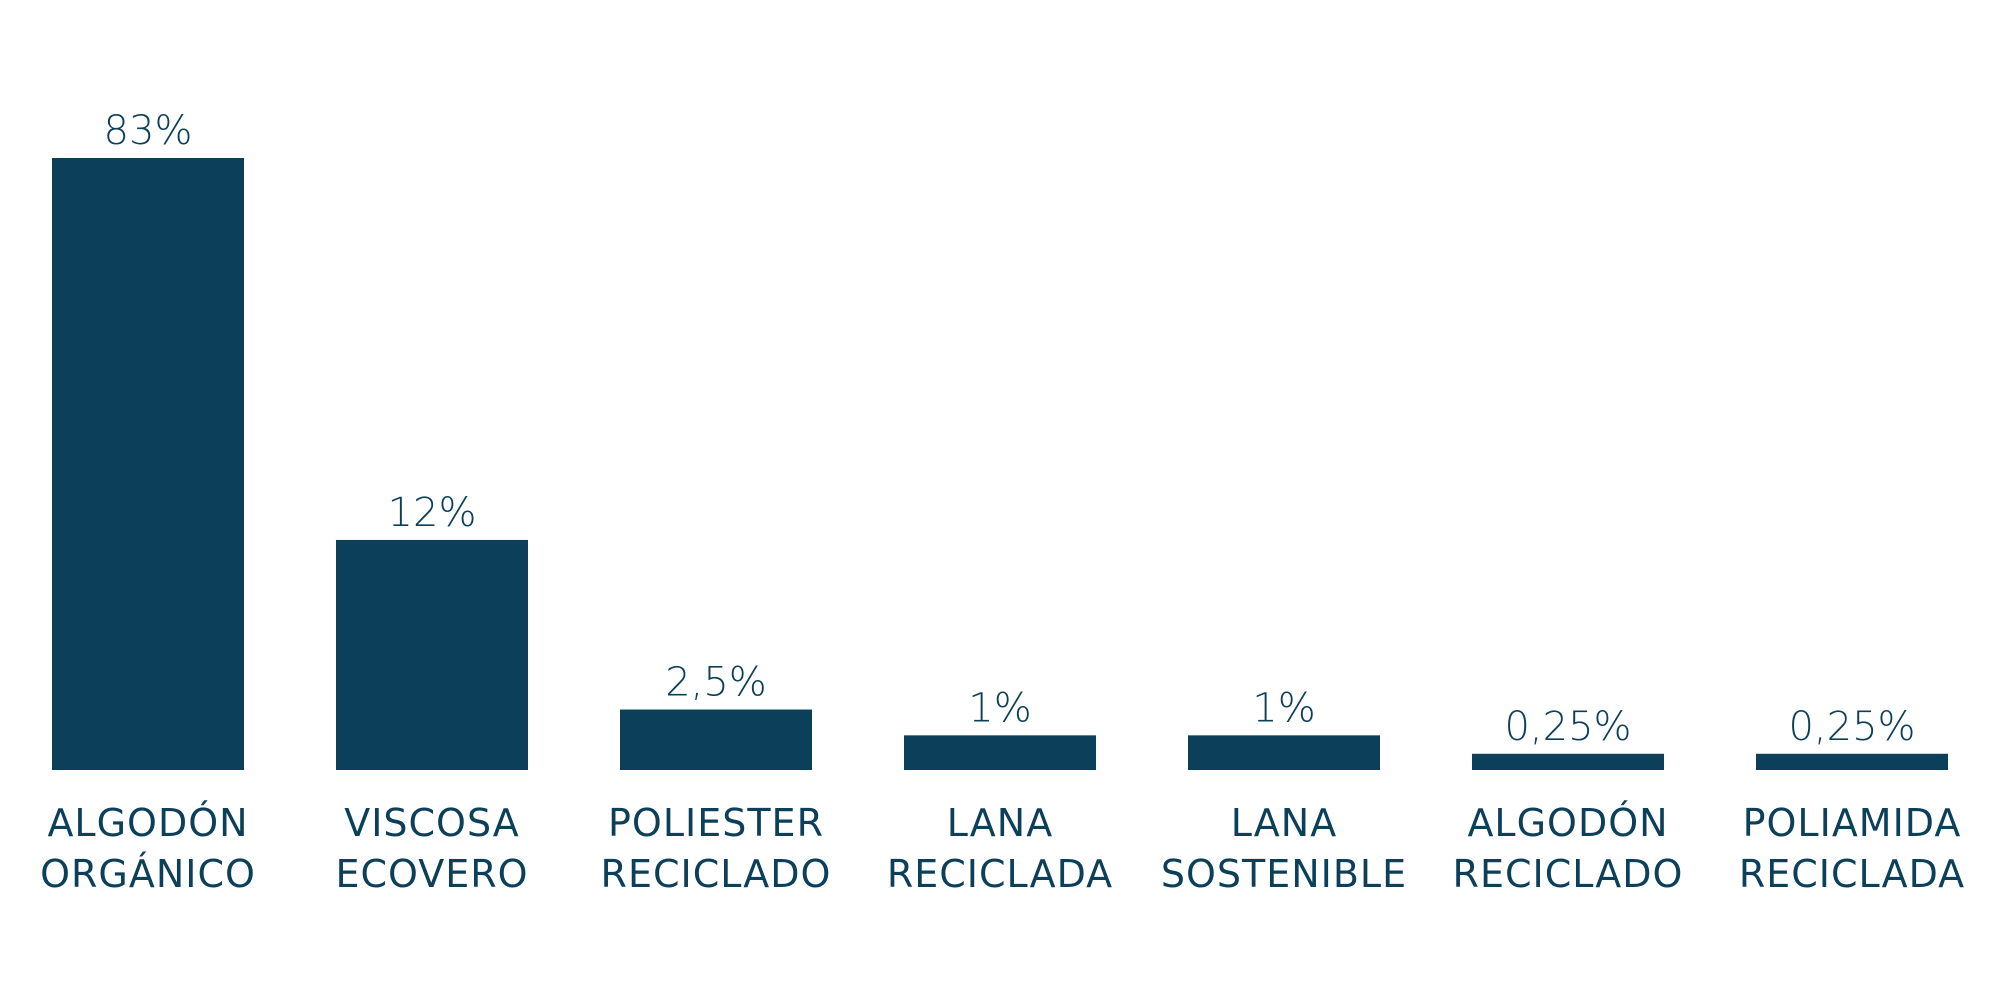  What do you see at coordinates (1852, 874) in the screenshot?
I see `category-label-6-line-1: RECICLADA` at bounding box center [1852, 874].